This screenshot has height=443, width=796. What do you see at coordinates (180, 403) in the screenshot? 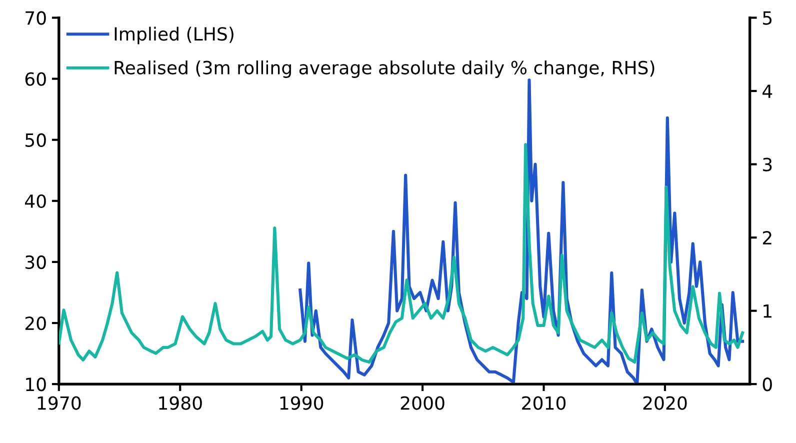
I see `x-tick-label: 1980` at bounding box center [180, 403].